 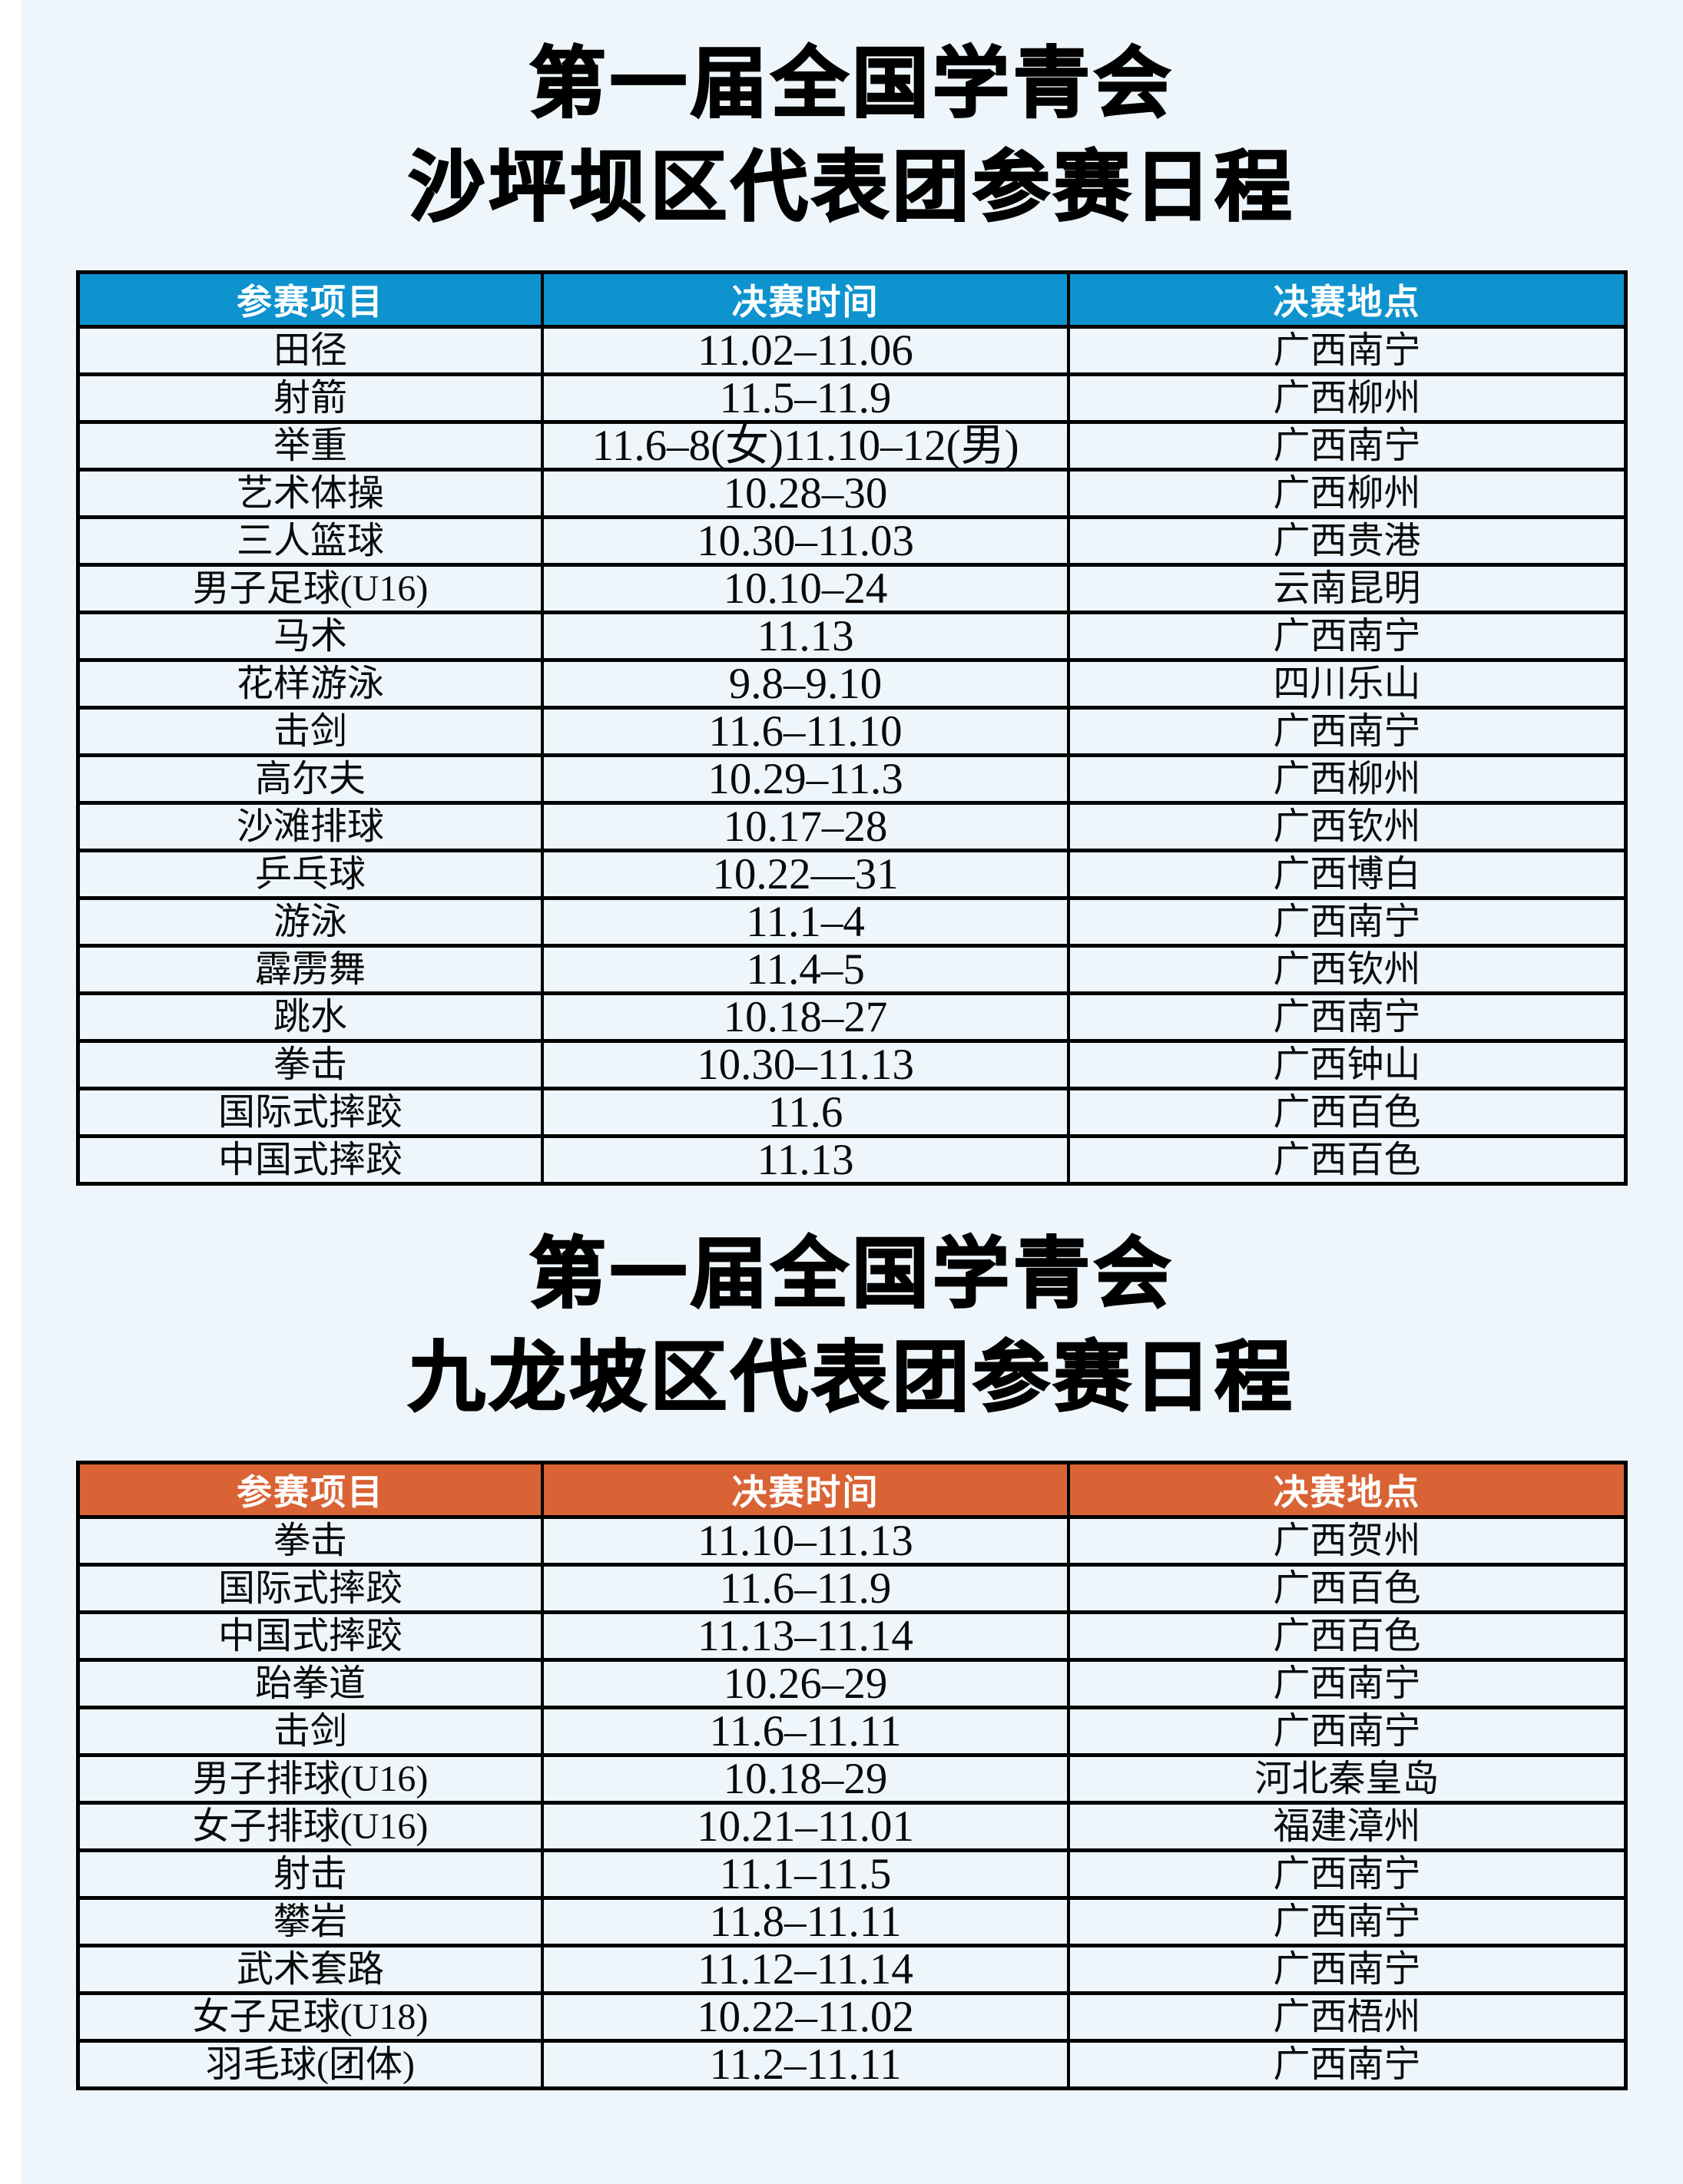 What do you see at coordinates (310, 493) in the screenshot?
I see `event-cell: 艺术体操` at bounding box center [310, 493].